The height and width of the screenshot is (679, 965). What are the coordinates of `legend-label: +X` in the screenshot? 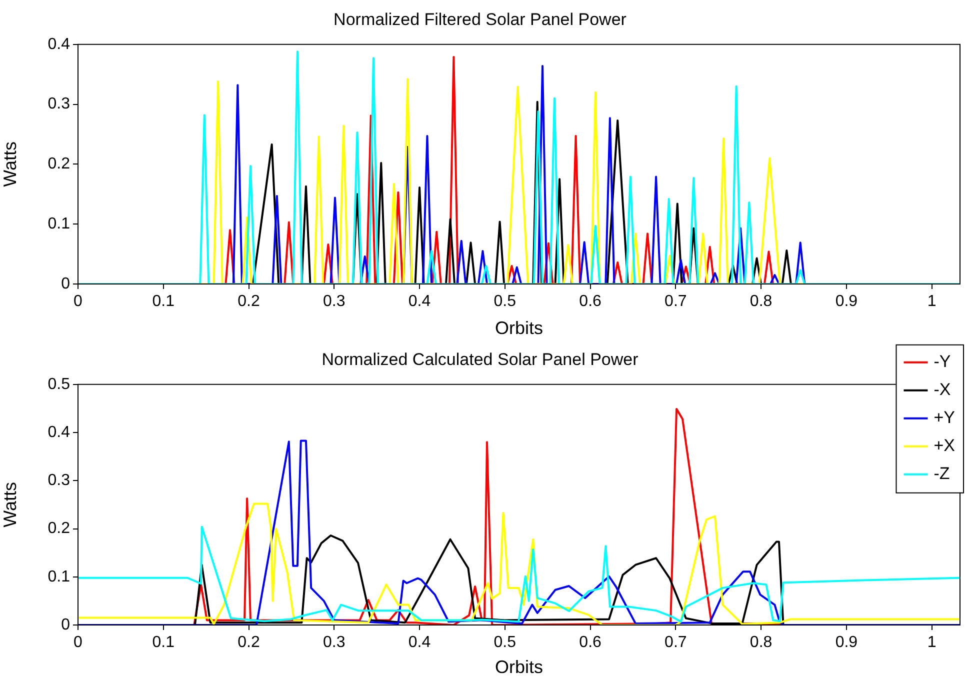 It's located at (945, 446).